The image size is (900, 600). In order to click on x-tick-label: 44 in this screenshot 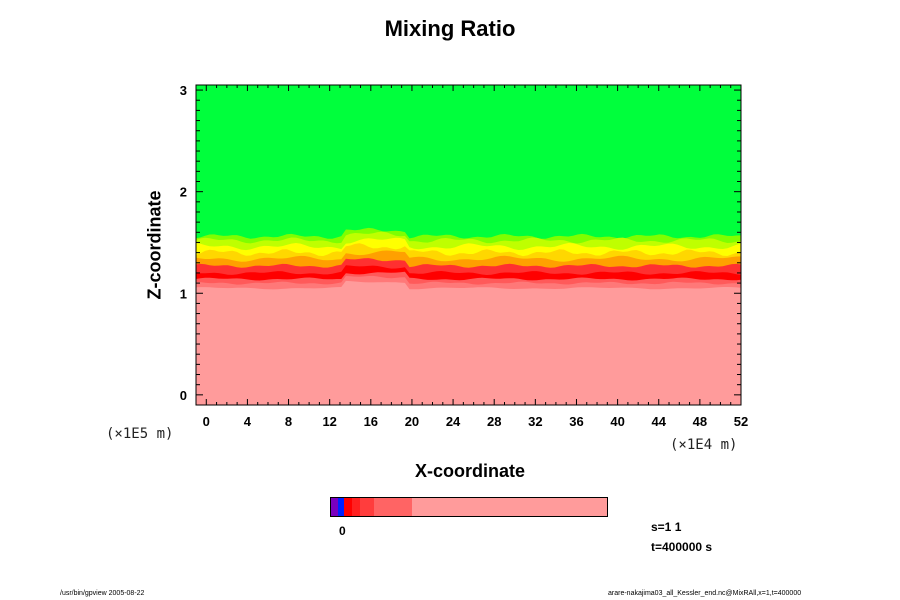, I will do `click(659, 421)`.